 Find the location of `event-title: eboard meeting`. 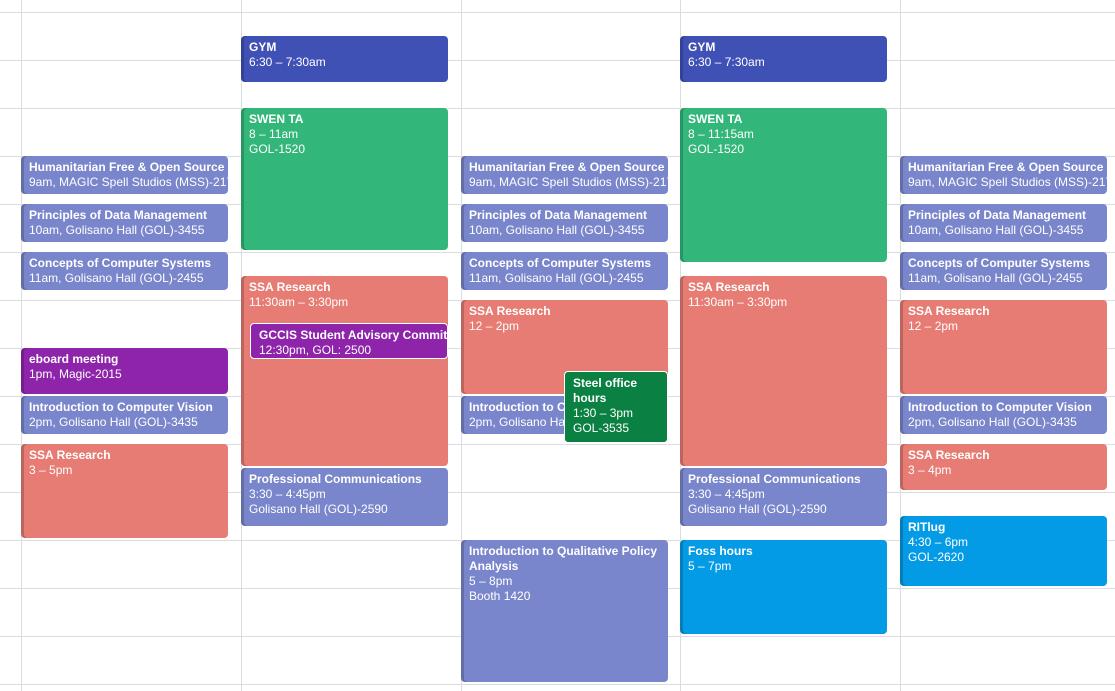

event-title: eboard meeting is located at coordinates (74, 359).